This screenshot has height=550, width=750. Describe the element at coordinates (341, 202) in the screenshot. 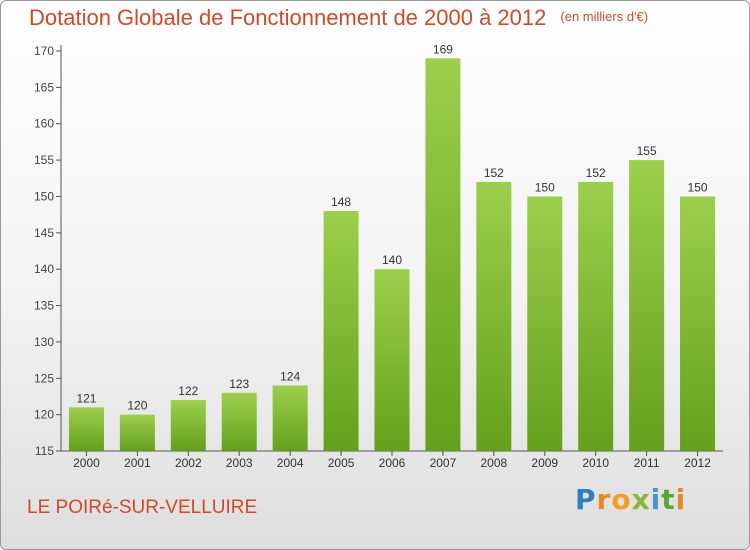

I see `bar-value-label: 148` at that location.